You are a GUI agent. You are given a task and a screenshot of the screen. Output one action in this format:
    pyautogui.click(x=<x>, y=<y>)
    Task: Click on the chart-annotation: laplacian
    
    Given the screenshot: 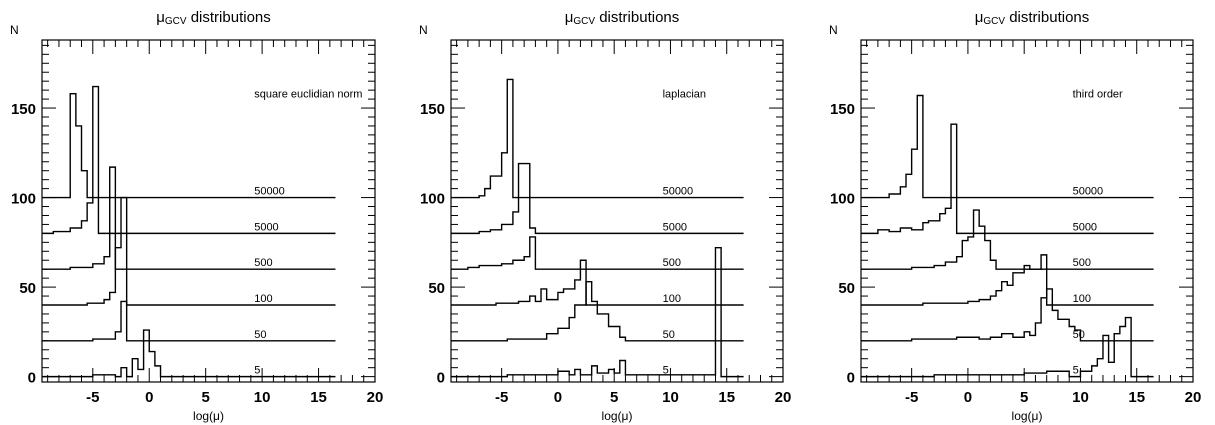 What is the action you would take?
    pyautogui.click(x=684, y=95)
    